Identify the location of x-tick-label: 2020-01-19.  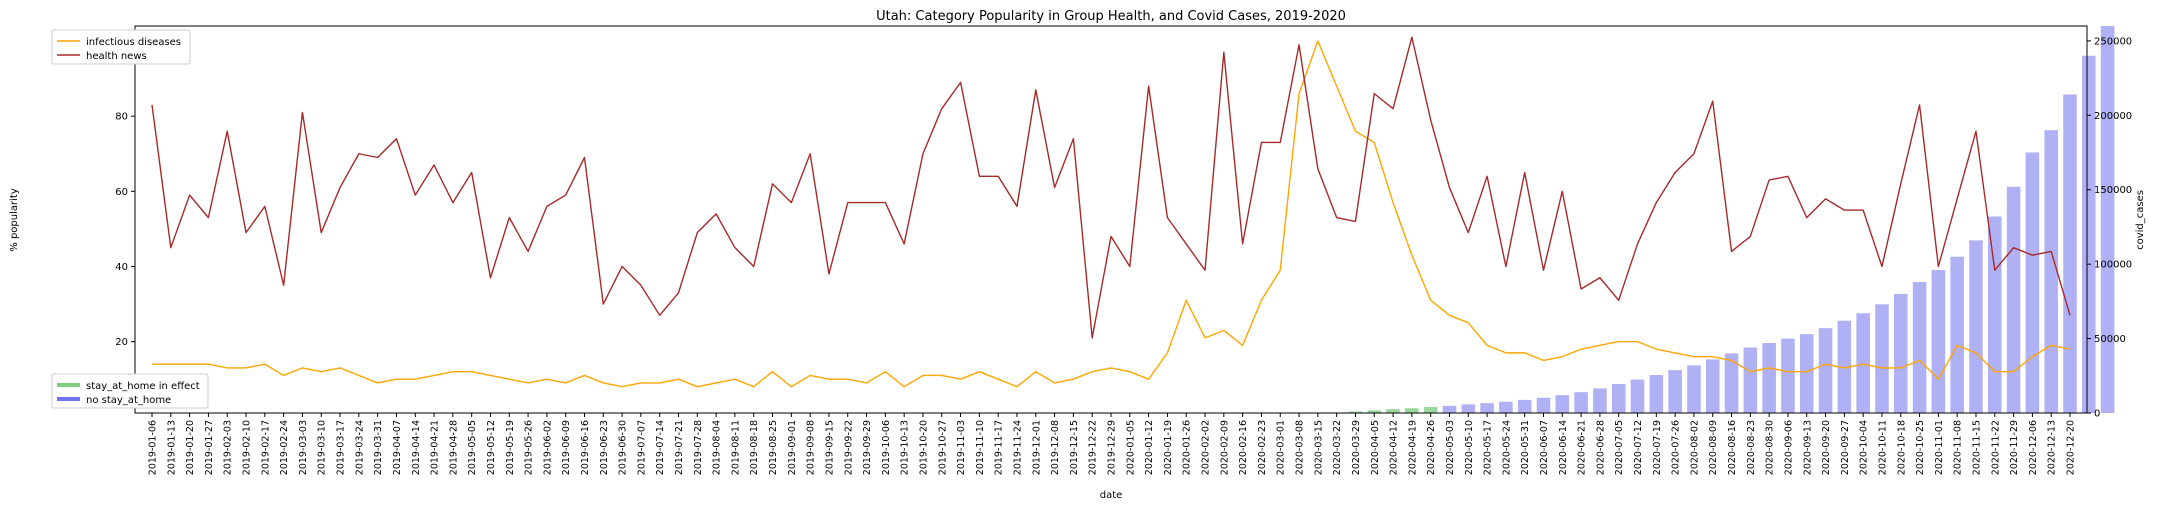
(1168, 447).